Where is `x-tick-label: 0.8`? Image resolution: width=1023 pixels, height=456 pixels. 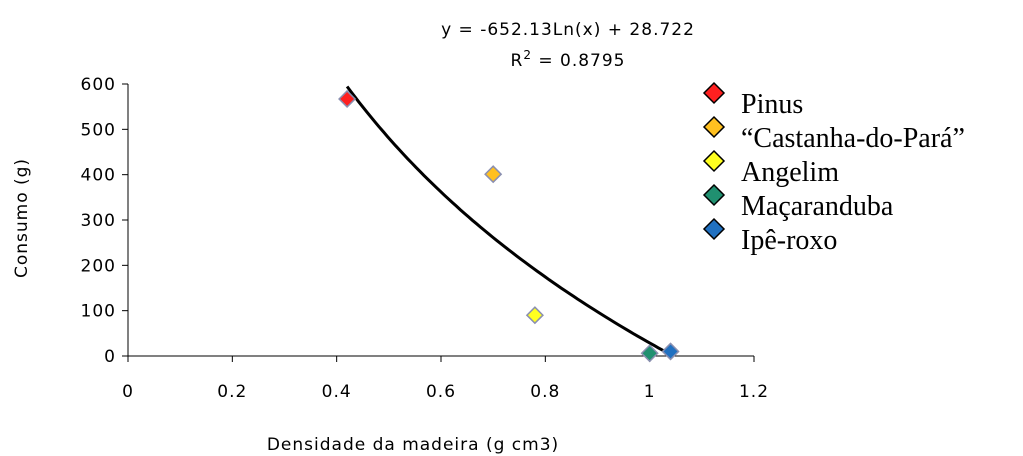
x-tick-label: 0.8 is located at coordinates (545, 392).